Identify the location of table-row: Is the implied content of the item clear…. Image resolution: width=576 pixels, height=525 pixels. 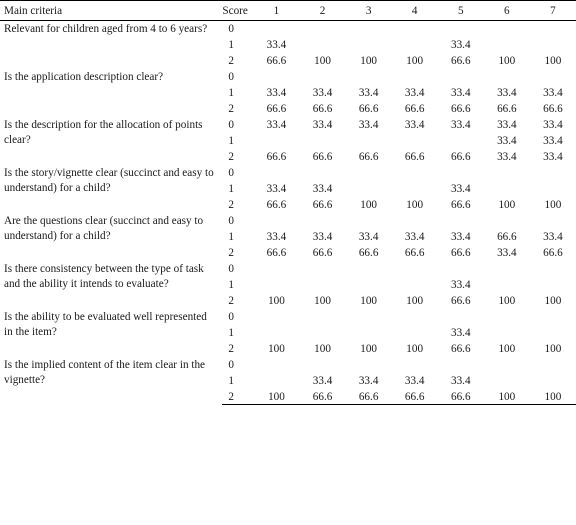
(288, 371).